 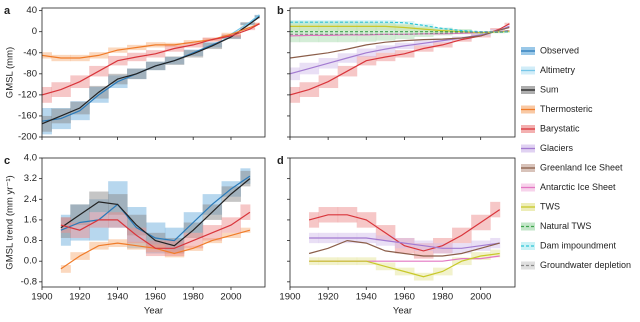 I want to click on y-tick-label: 0, so click(x=34, y=31).